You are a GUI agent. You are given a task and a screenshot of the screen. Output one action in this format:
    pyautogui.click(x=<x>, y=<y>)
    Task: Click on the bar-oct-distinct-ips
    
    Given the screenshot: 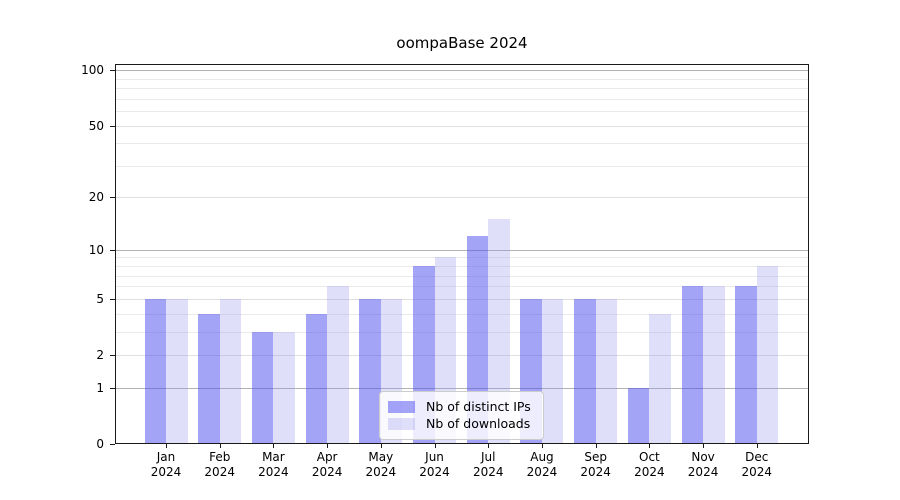 What is the action you would take?
    pyautogui.click(x=638, y=415)
    